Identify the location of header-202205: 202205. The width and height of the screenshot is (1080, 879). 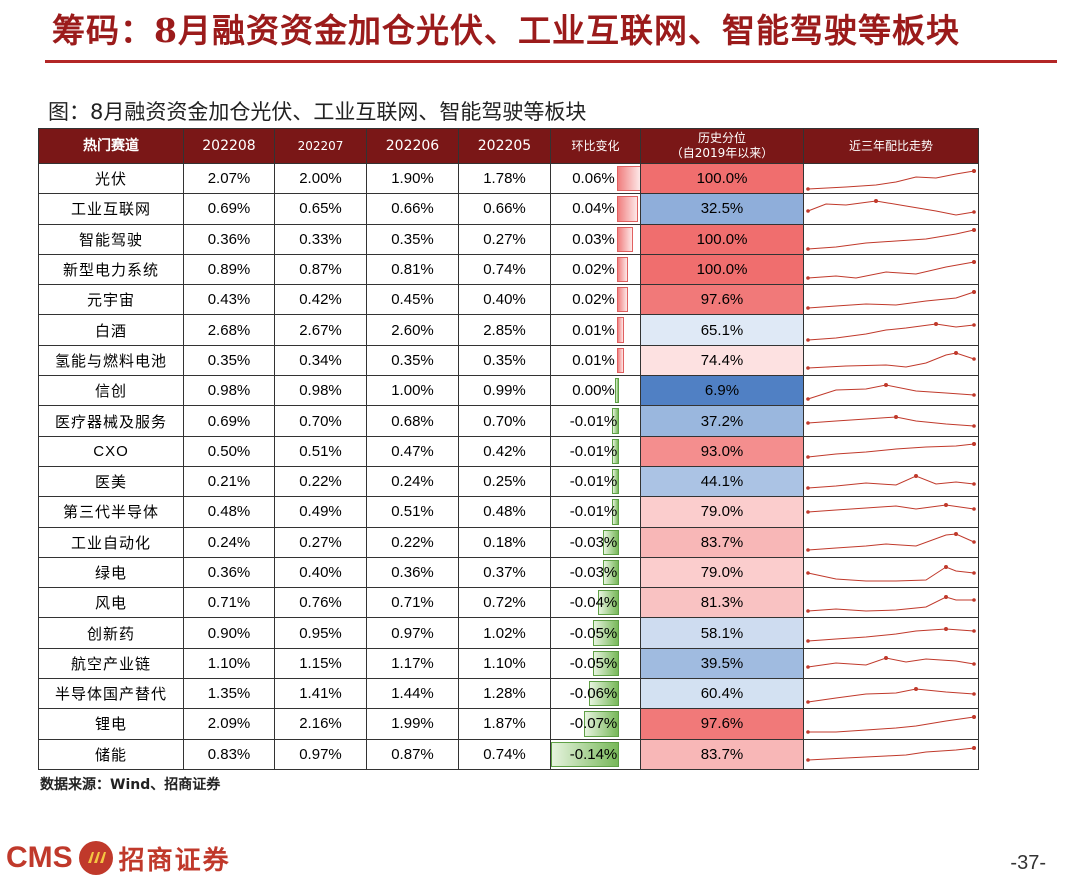
(504, 146).